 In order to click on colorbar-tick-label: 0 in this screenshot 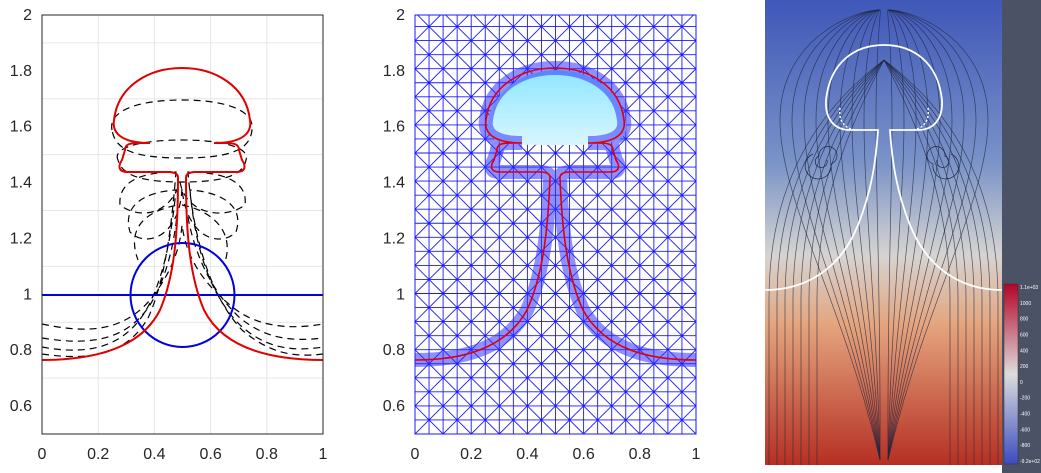, I will do `click(1021, 383)`.